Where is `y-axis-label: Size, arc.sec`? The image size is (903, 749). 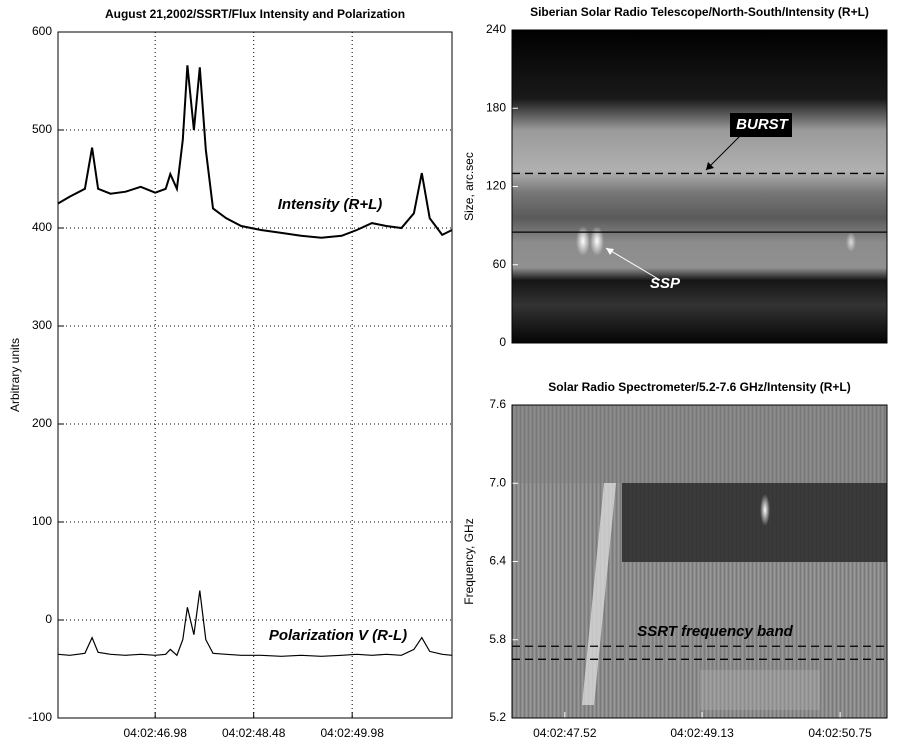
y-axis-label: Size, arc.sec is located at coordinates (469, 186).